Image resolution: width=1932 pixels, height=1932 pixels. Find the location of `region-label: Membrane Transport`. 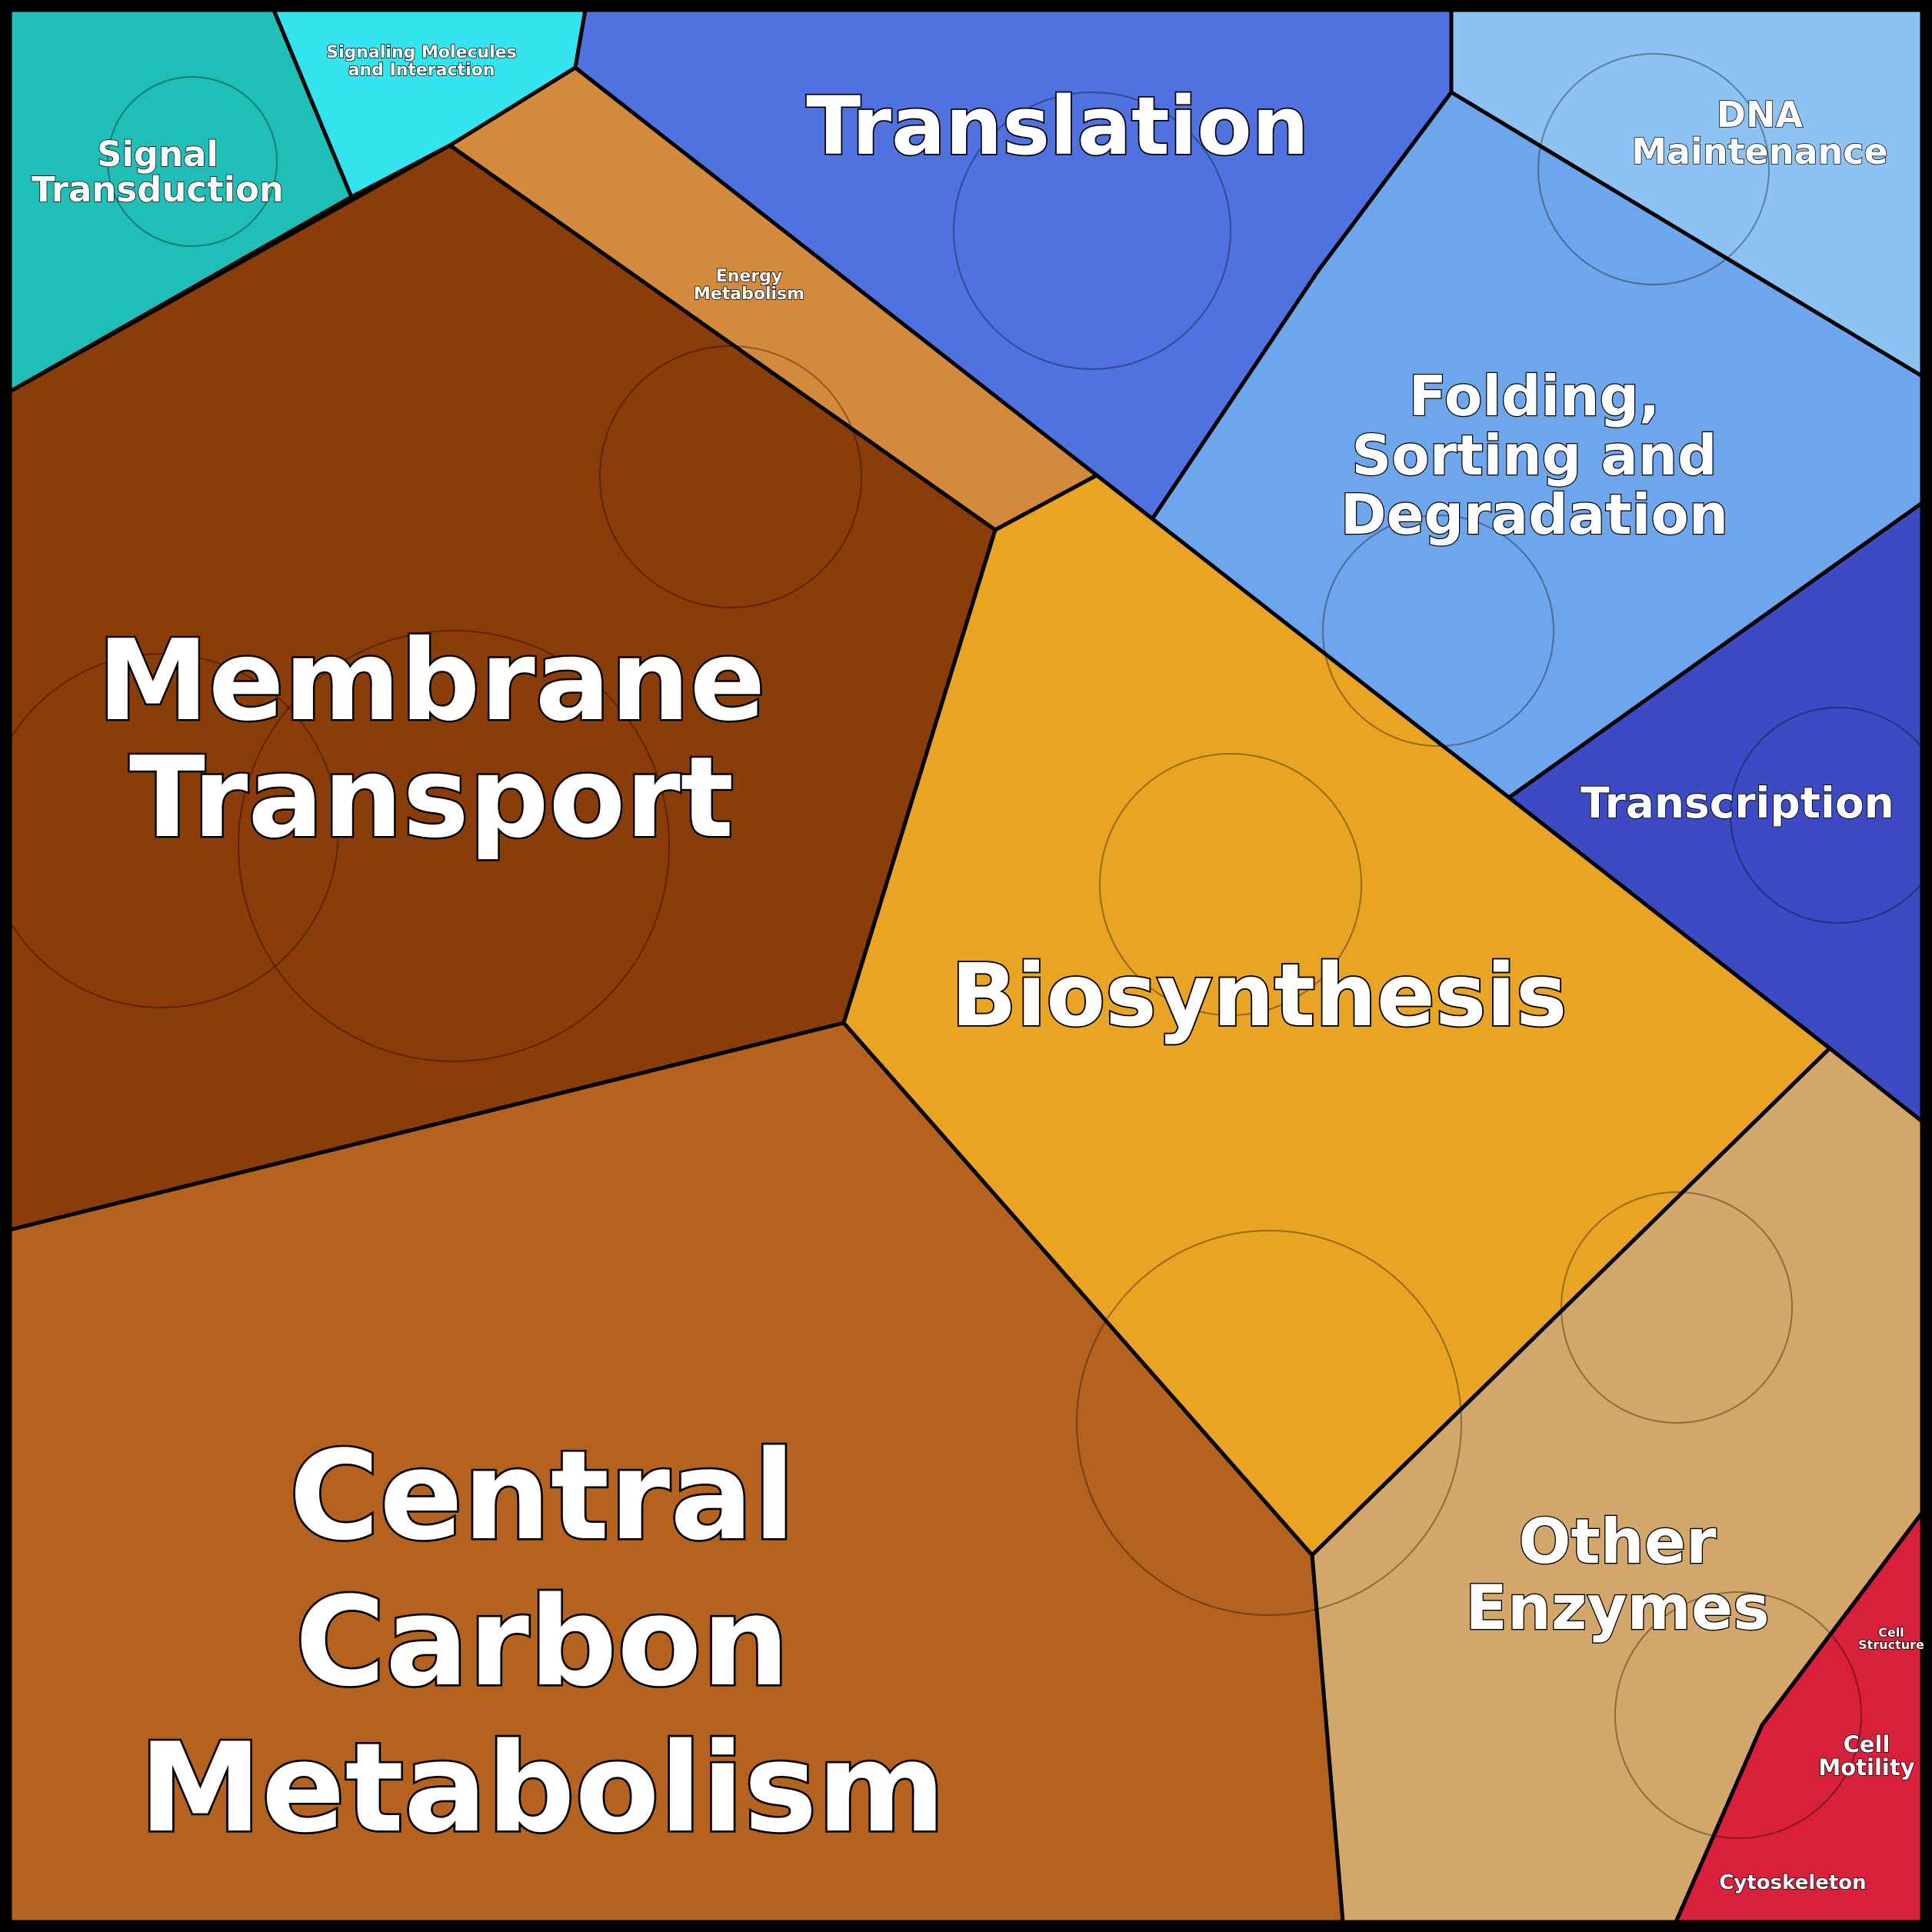

region-label: Membrane Transport is located at coordinates (431, 739).